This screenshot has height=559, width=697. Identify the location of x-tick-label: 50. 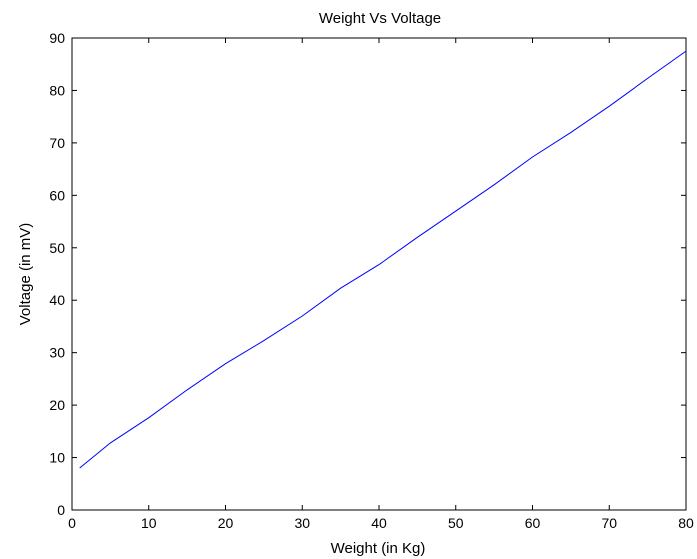
(456, 523).